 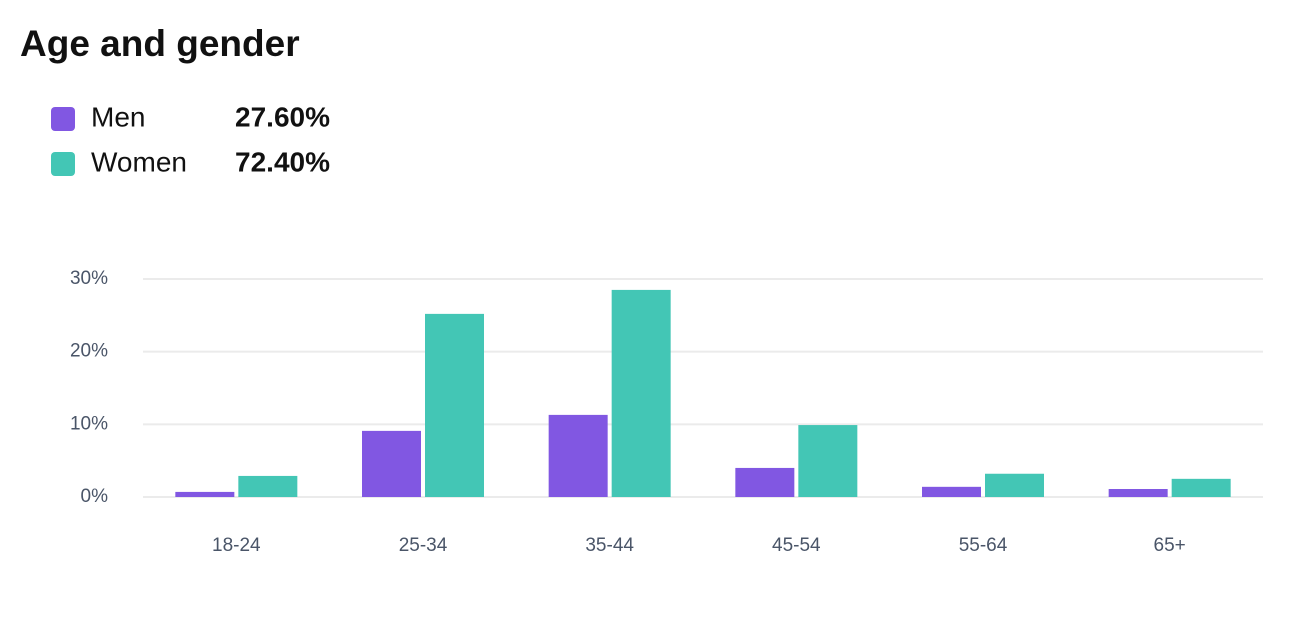 I want to click on x-tick-label: 55-64, so click(x=983, y=545).